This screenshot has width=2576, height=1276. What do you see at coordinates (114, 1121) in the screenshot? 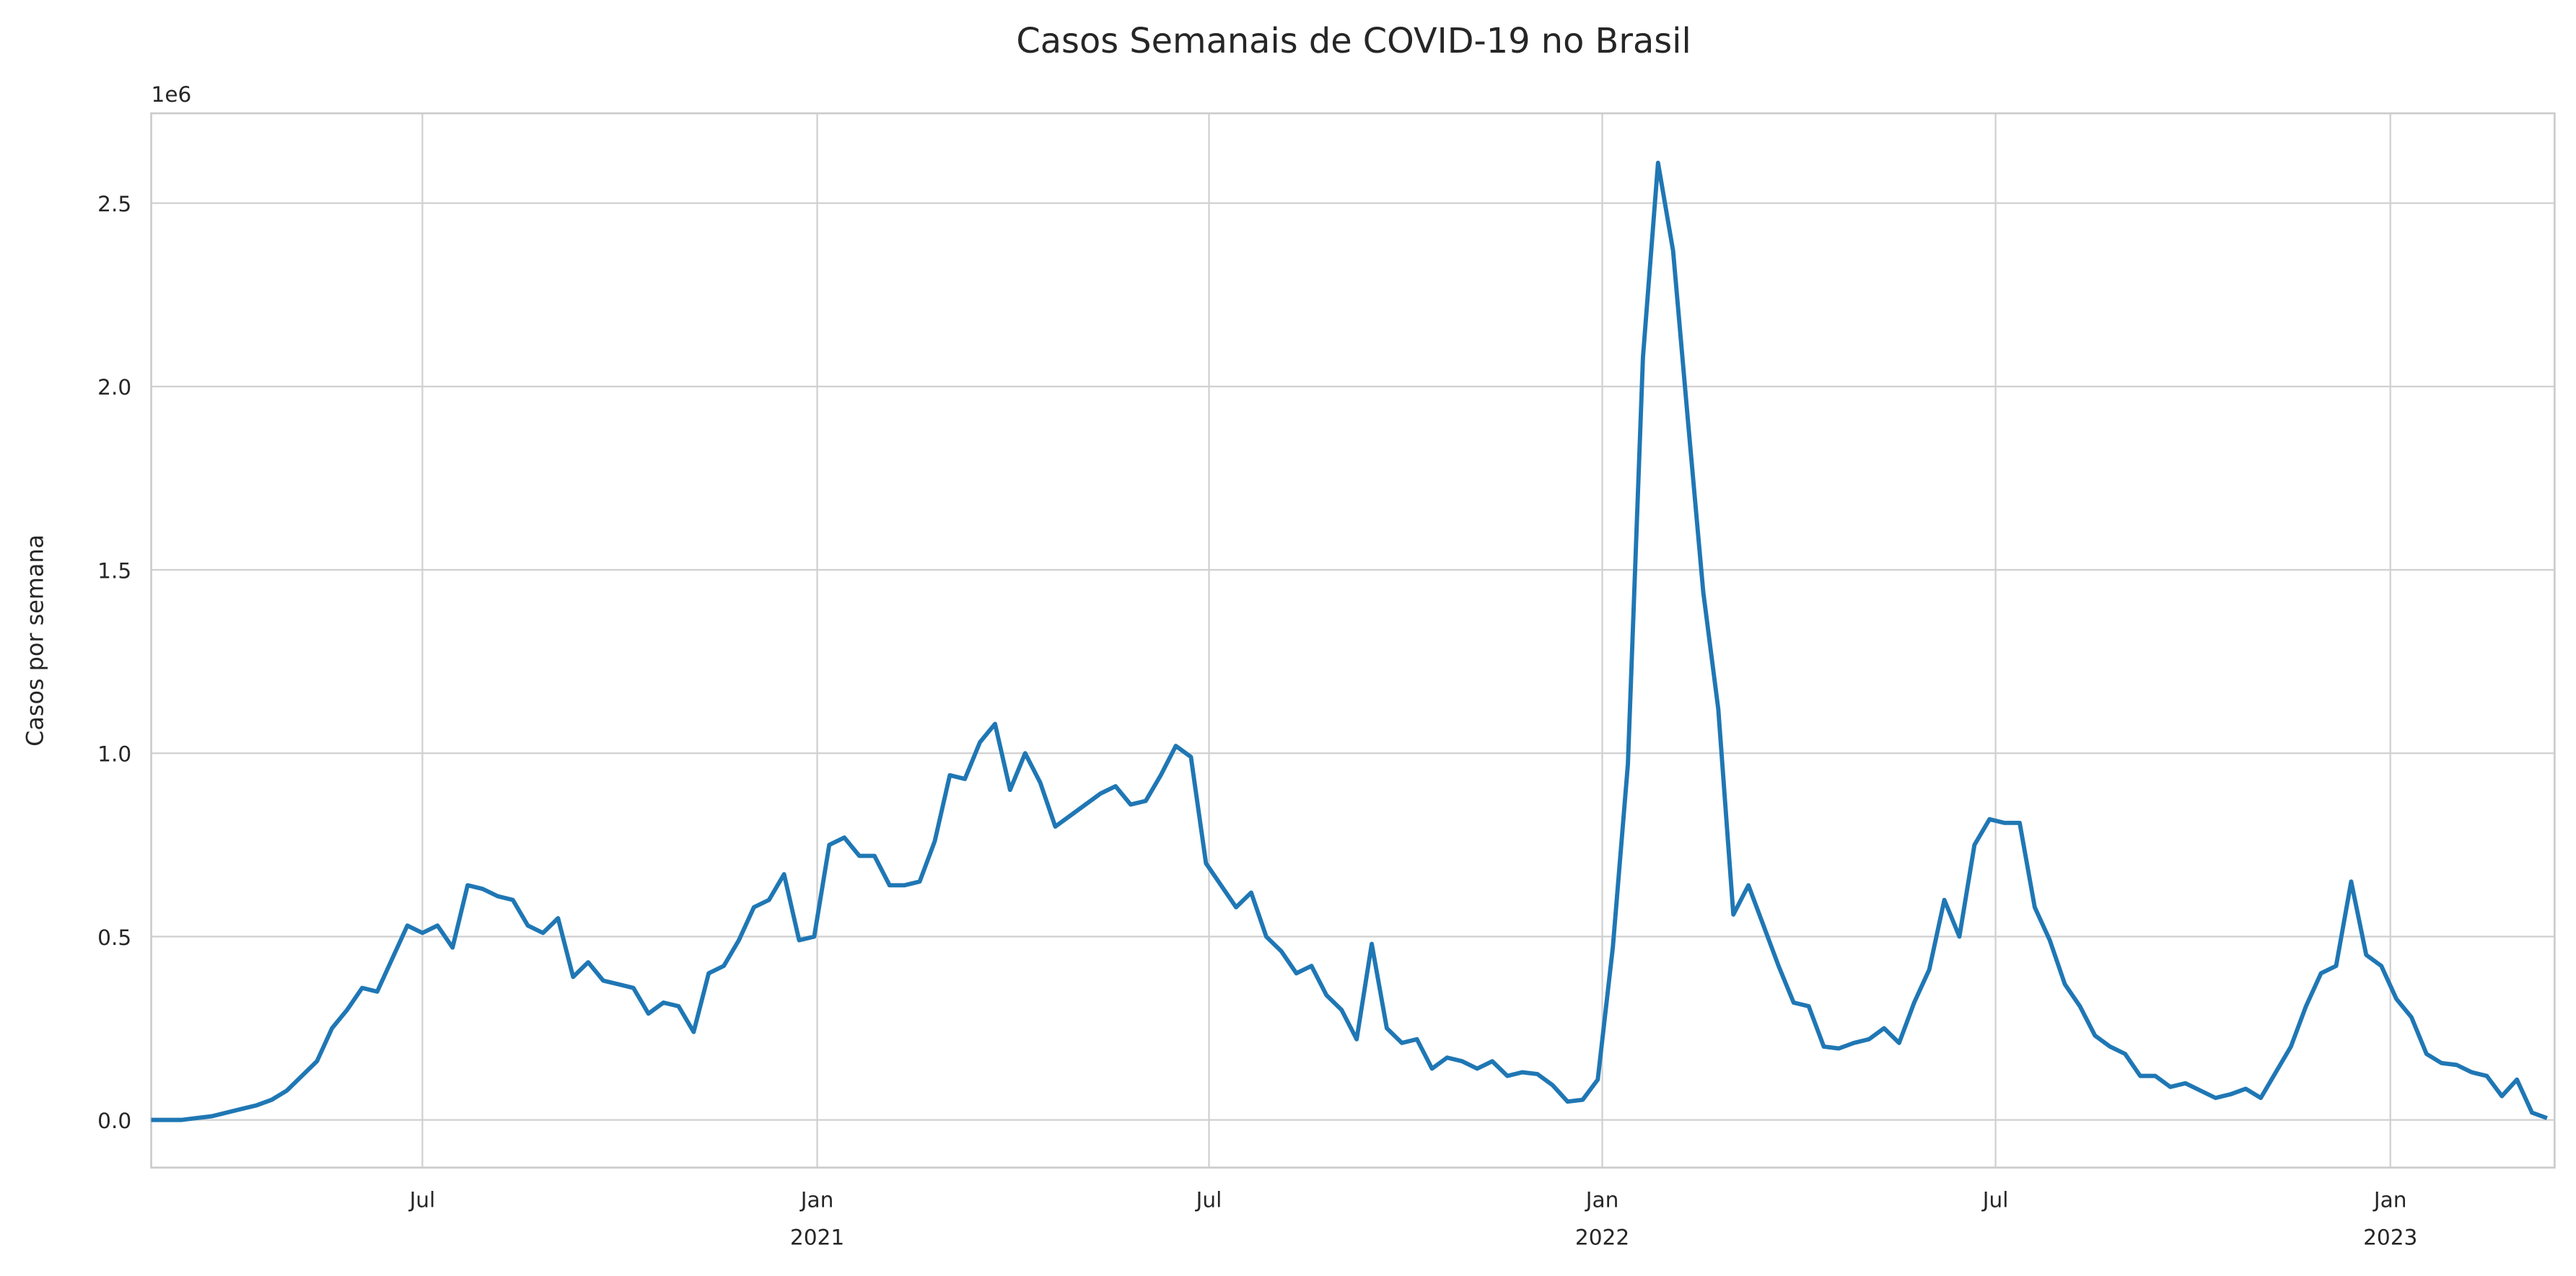
I see `y-tick-label: 0.0` at bounding box center [114, 1121].